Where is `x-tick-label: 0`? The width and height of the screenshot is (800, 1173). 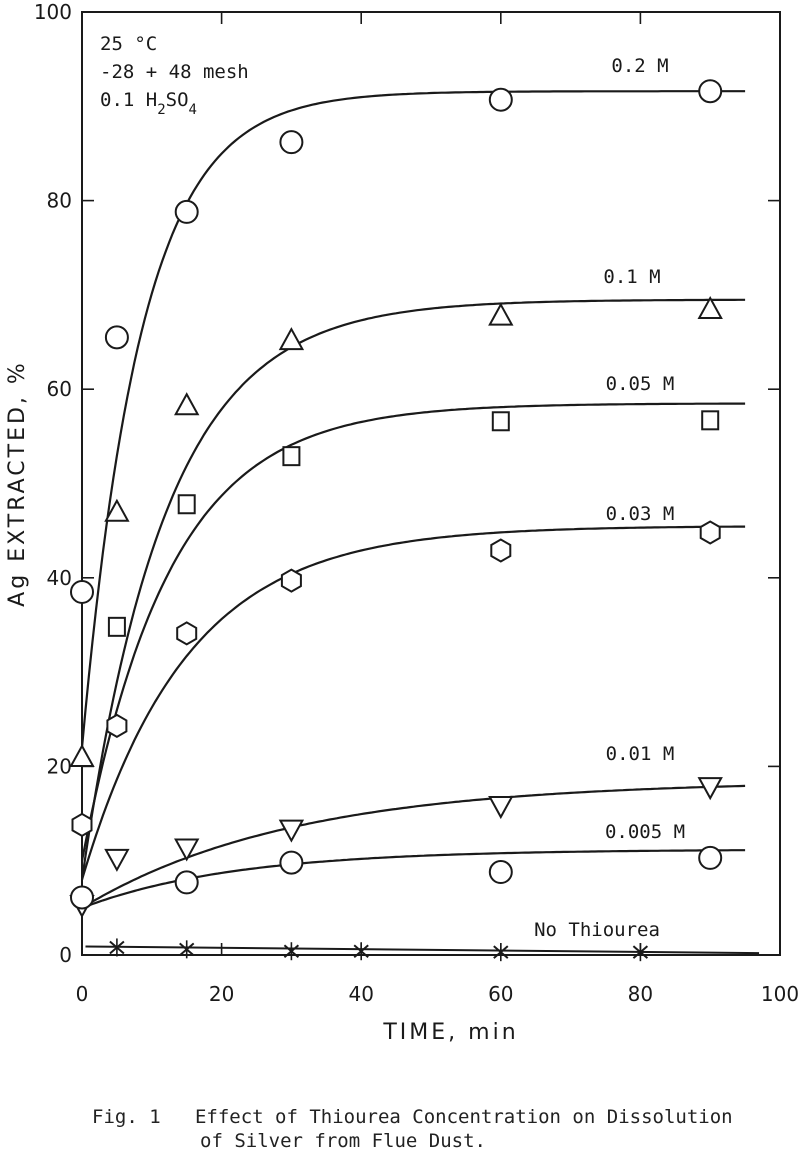
x-tick-label: 0 is located at coordinates (82, 994).